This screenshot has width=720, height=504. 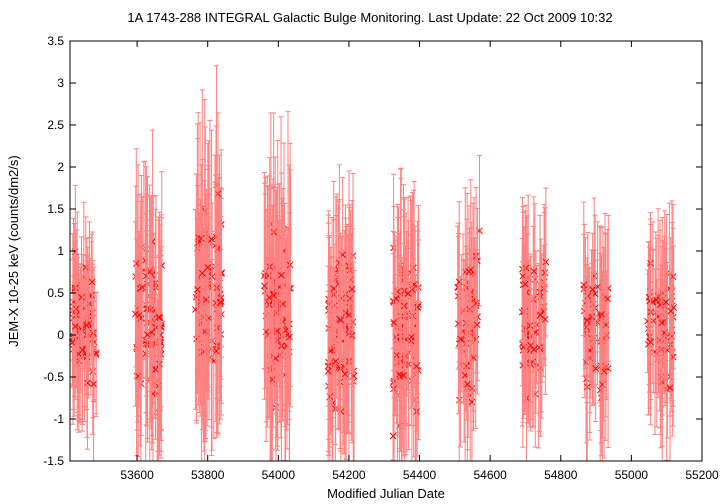 What do you see at coordinates (55, 125) in the screenshot?
I see `y-tick-label: 2.5` at bounding box center [55, 125].